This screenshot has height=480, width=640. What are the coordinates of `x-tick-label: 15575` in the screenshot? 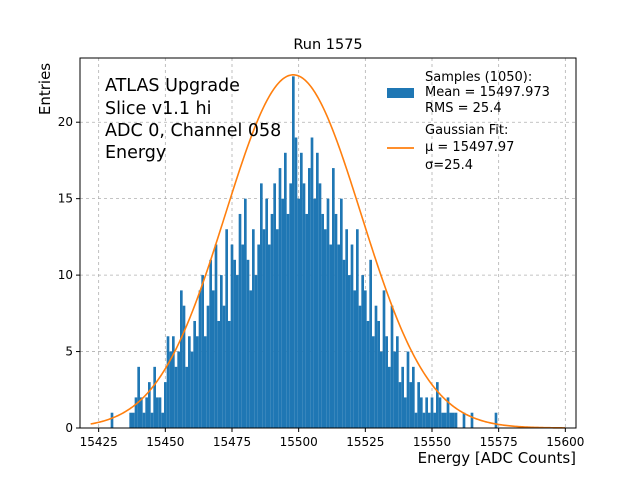 It's located at (499, 442).